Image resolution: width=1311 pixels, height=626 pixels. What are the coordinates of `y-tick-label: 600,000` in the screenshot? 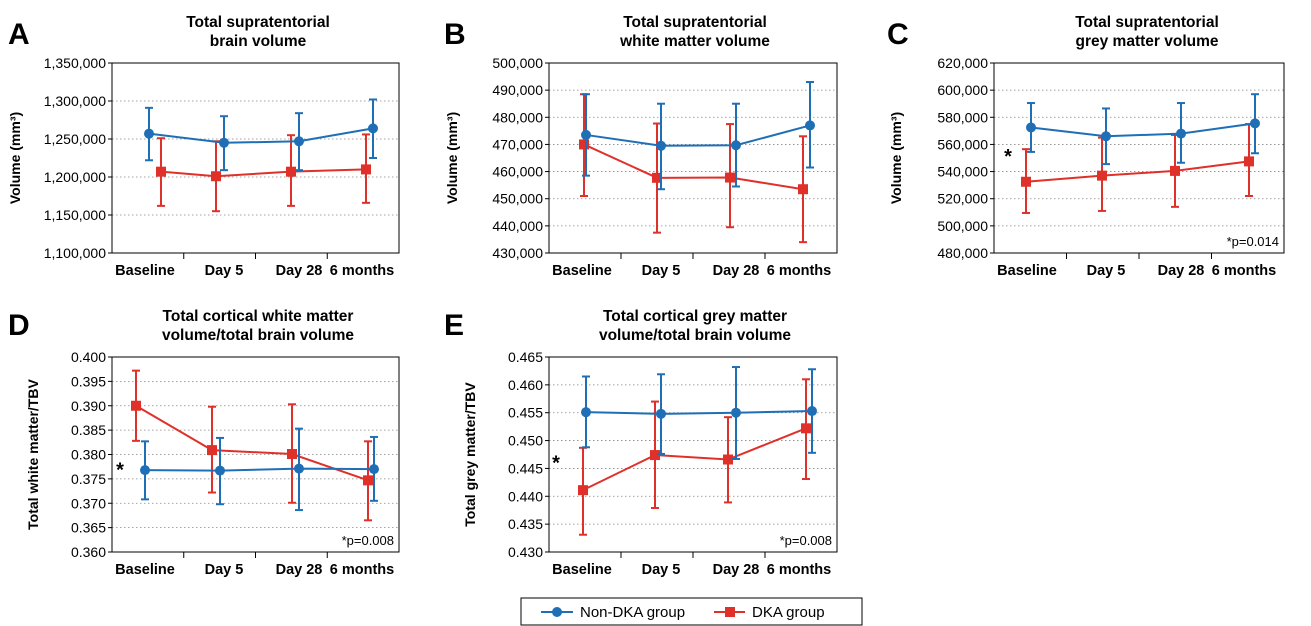 It's located at (962, 90).